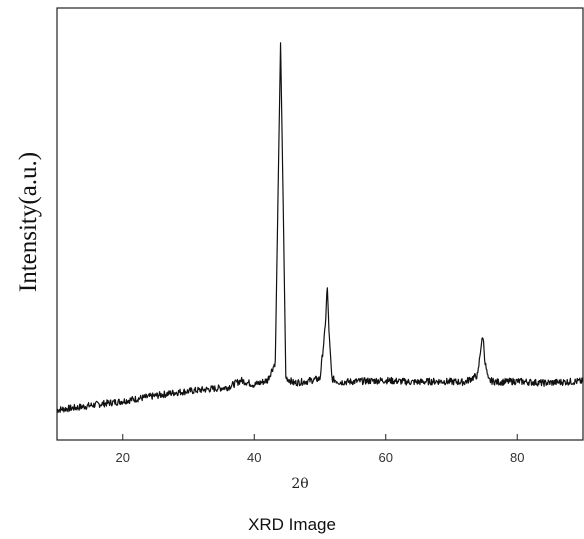 The image size is (584, 539). Describe the element at coordinates (386, 457) in the screenshot. I see `x-tick-label: 60` at that location.